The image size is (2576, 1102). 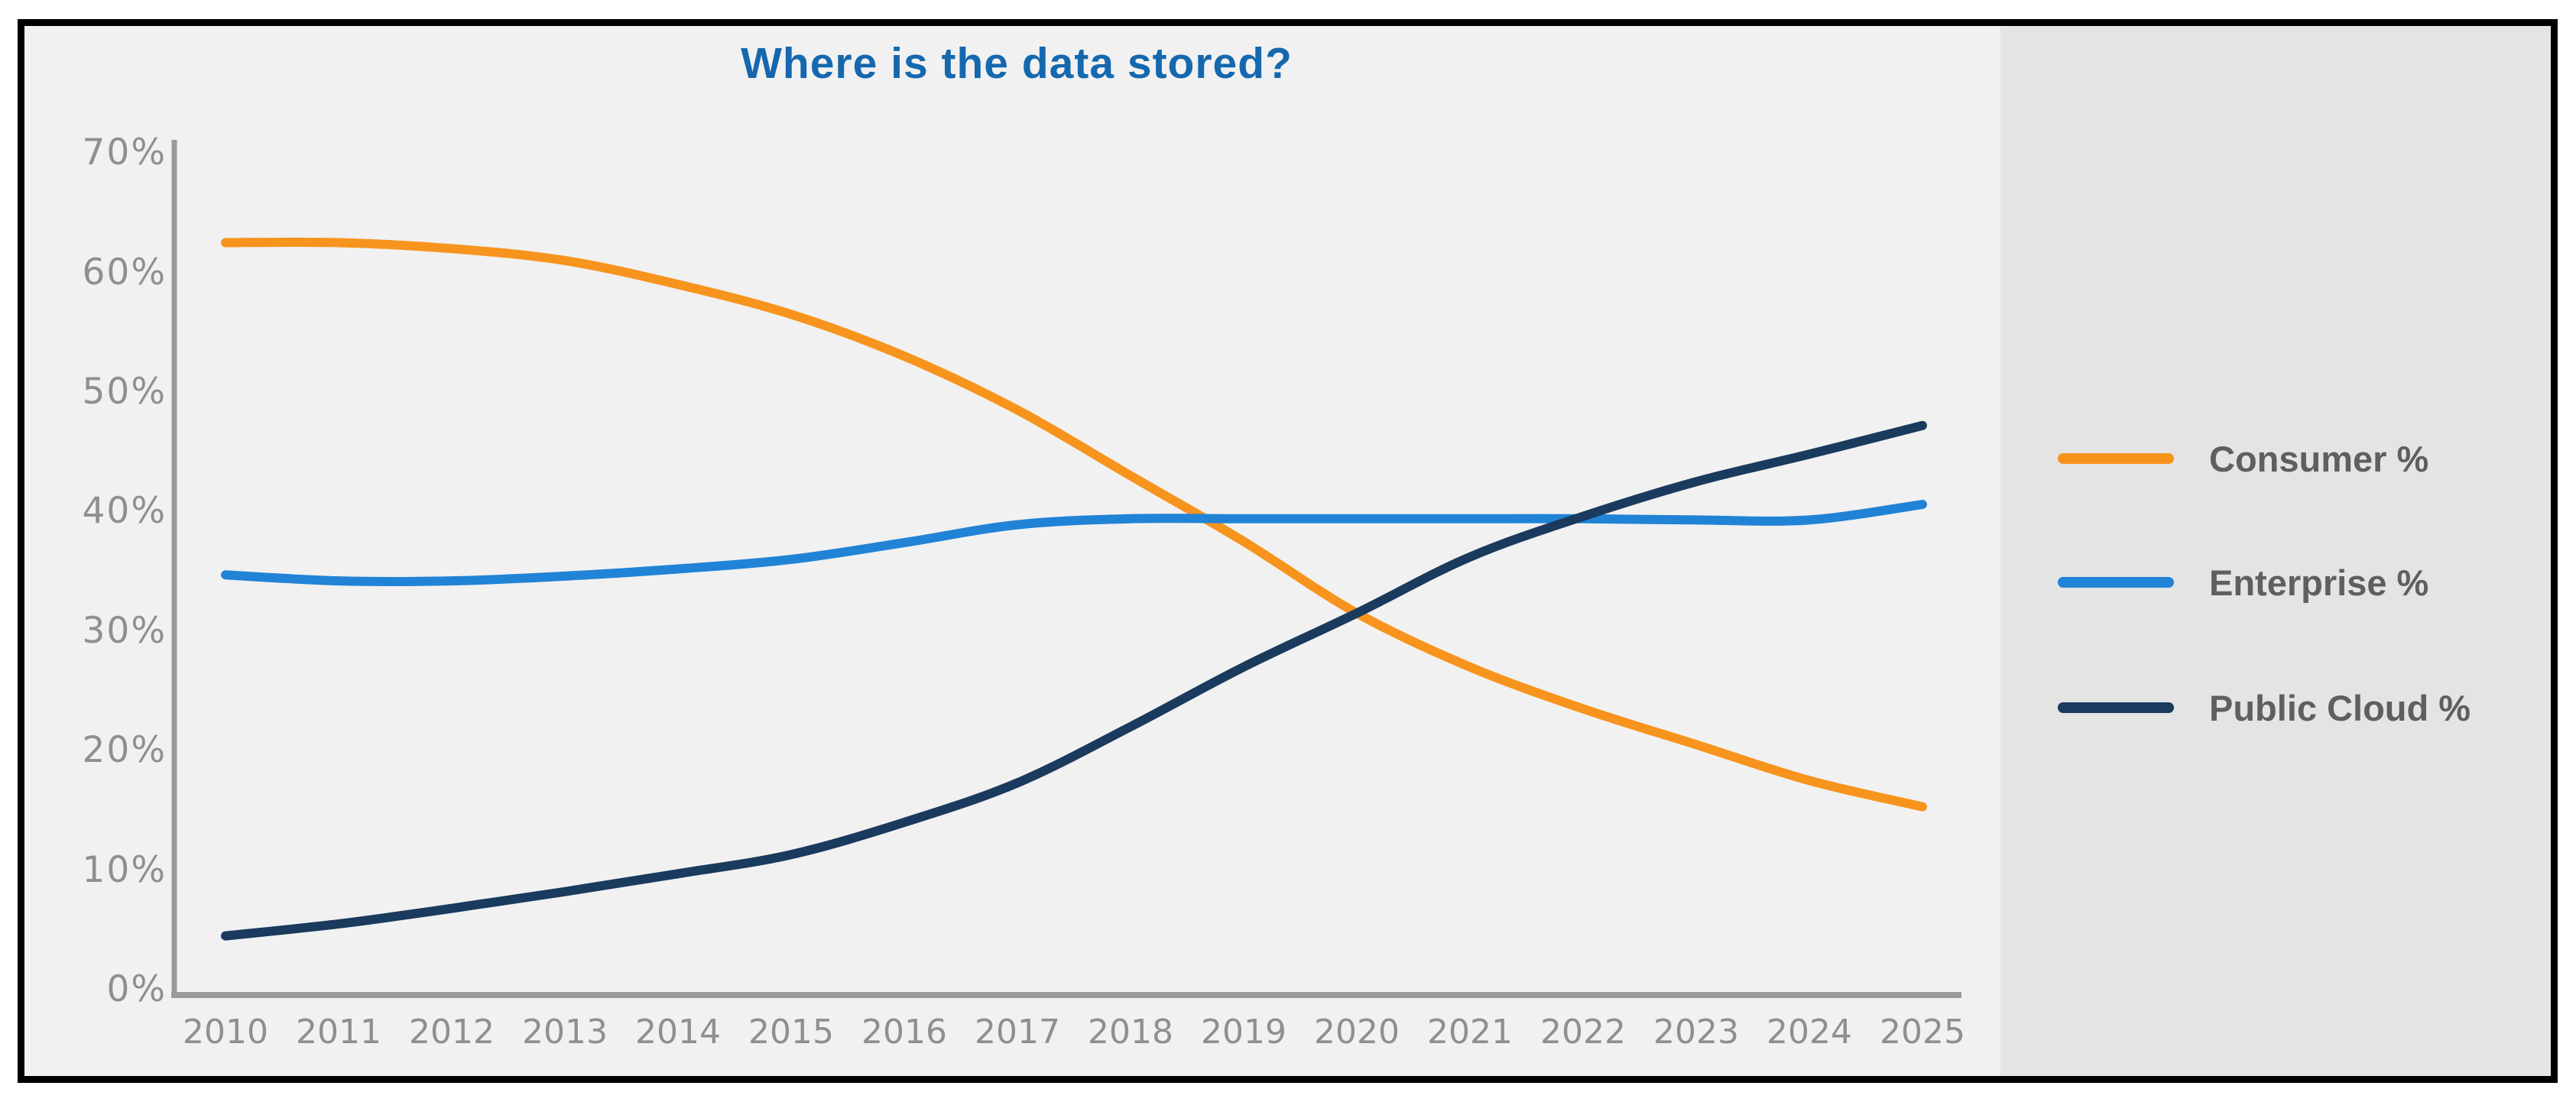 I want to click on legend-item-public-cloud: Public Cloud %, so click(x=2264, y=708).